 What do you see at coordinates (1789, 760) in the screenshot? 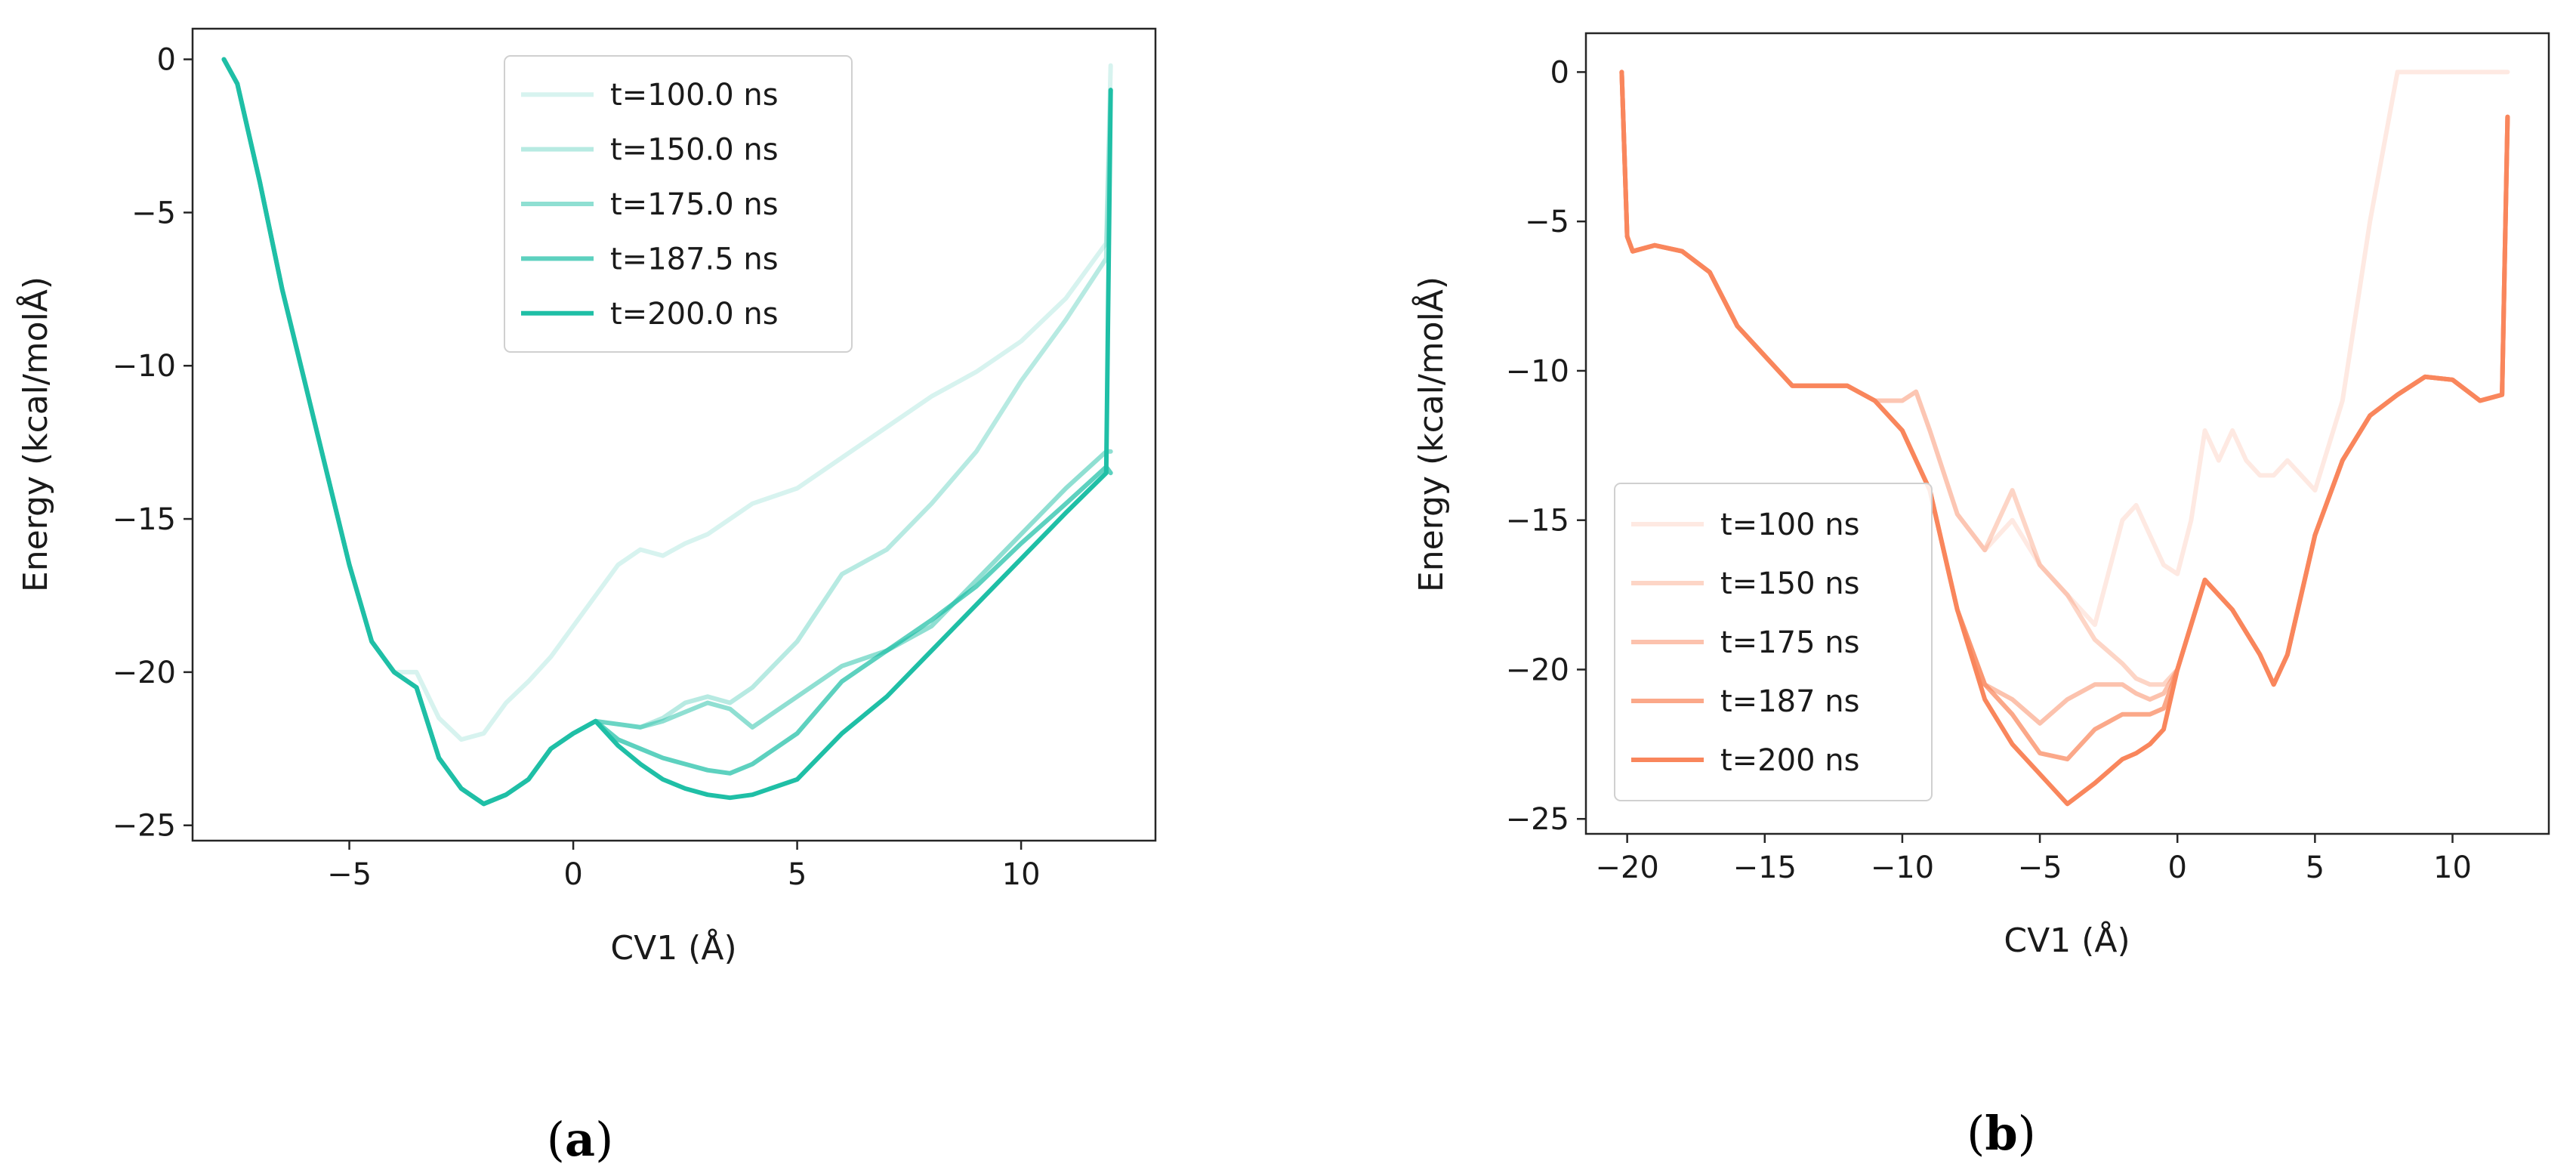
I see `legend-label: t=200 ns` at bounding box center [1789, 760].